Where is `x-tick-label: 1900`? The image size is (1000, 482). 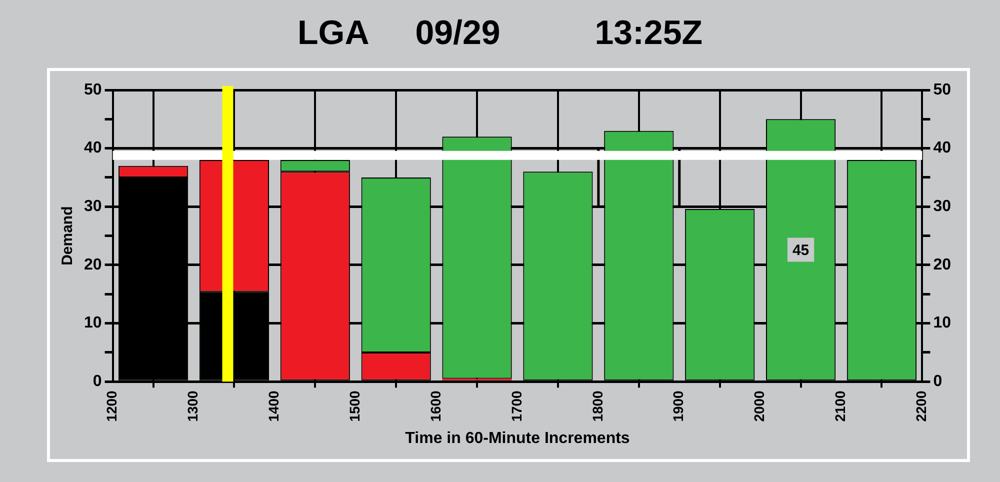
x-tick-label: 1900 is located at coordinates (678, 406).